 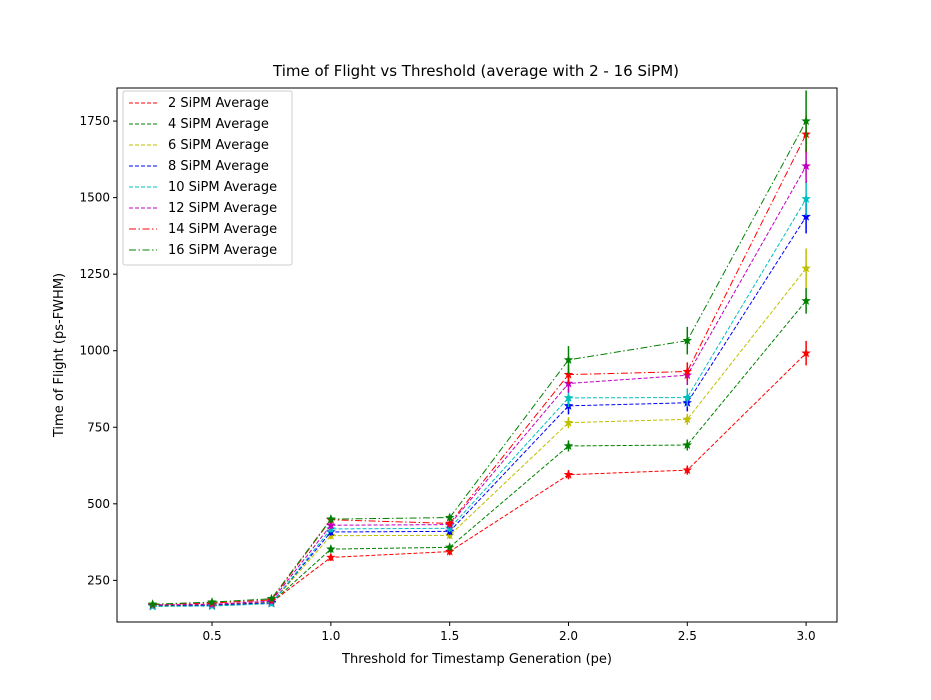 I want to click on legend-item: 12 SiPM Average, so click(x=203, y=208).